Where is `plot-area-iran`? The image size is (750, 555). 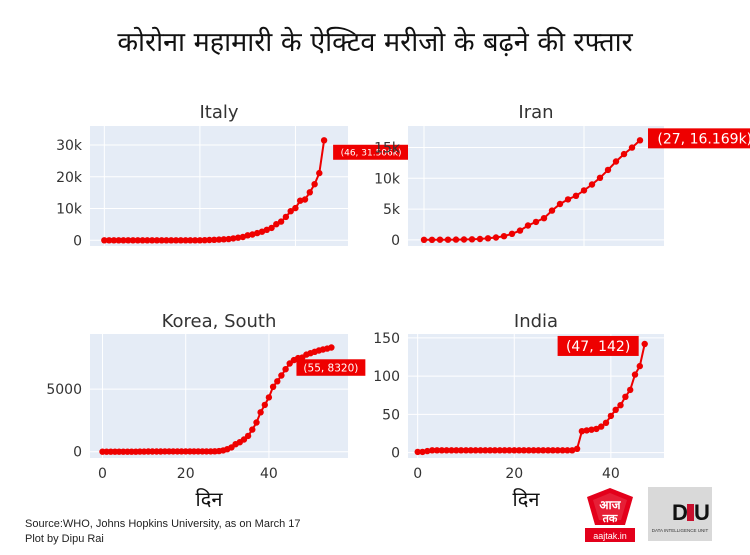 plot-area-iran is located at coordinates (536, 186).